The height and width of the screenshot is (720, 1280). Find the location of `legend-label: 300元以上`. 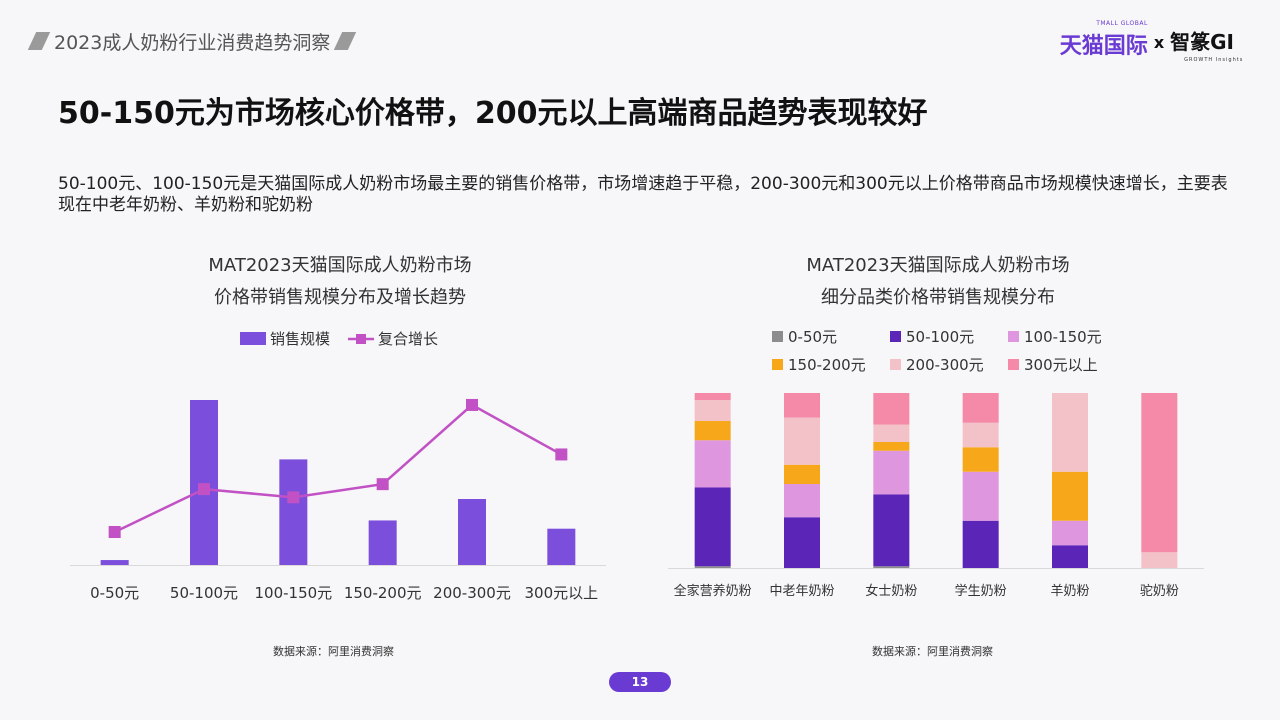

legend-label: 300元以上 is located at coordinates (1061, 365).